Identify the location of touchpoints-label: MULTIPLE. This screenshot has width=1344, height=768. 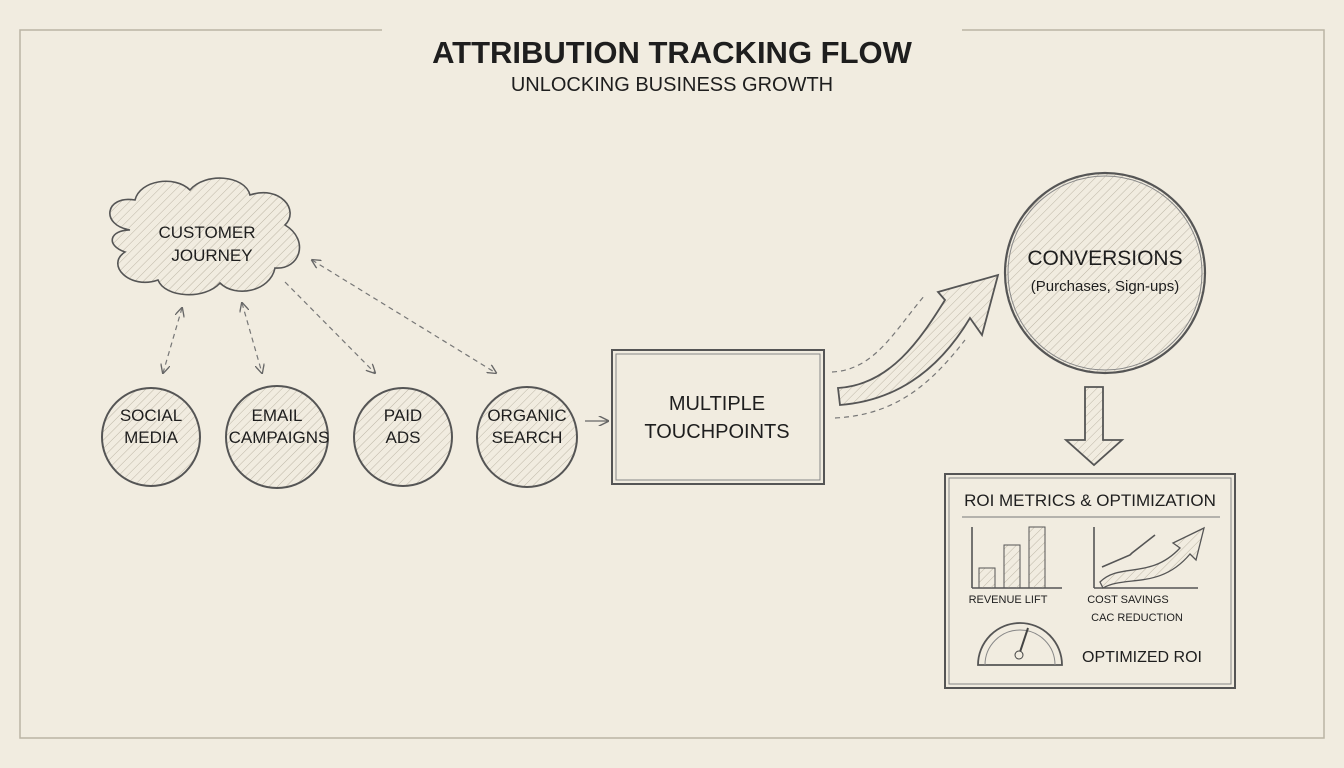
(717, 404).